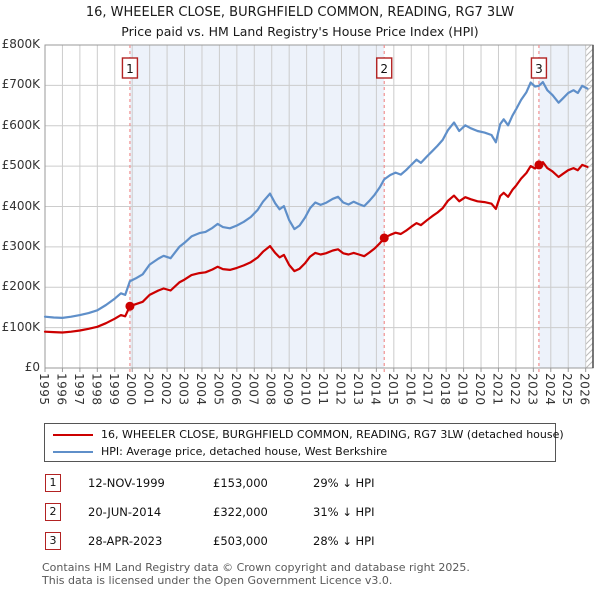 This screenshot has width=600, height=590. I want to click on x-axis-label: 2002, so click(166, 389).